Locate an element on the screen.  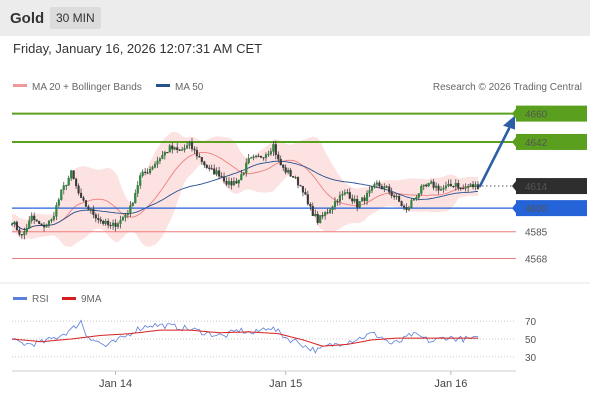
rsi-tick-label: 50 is located at coordinates (531, 340).